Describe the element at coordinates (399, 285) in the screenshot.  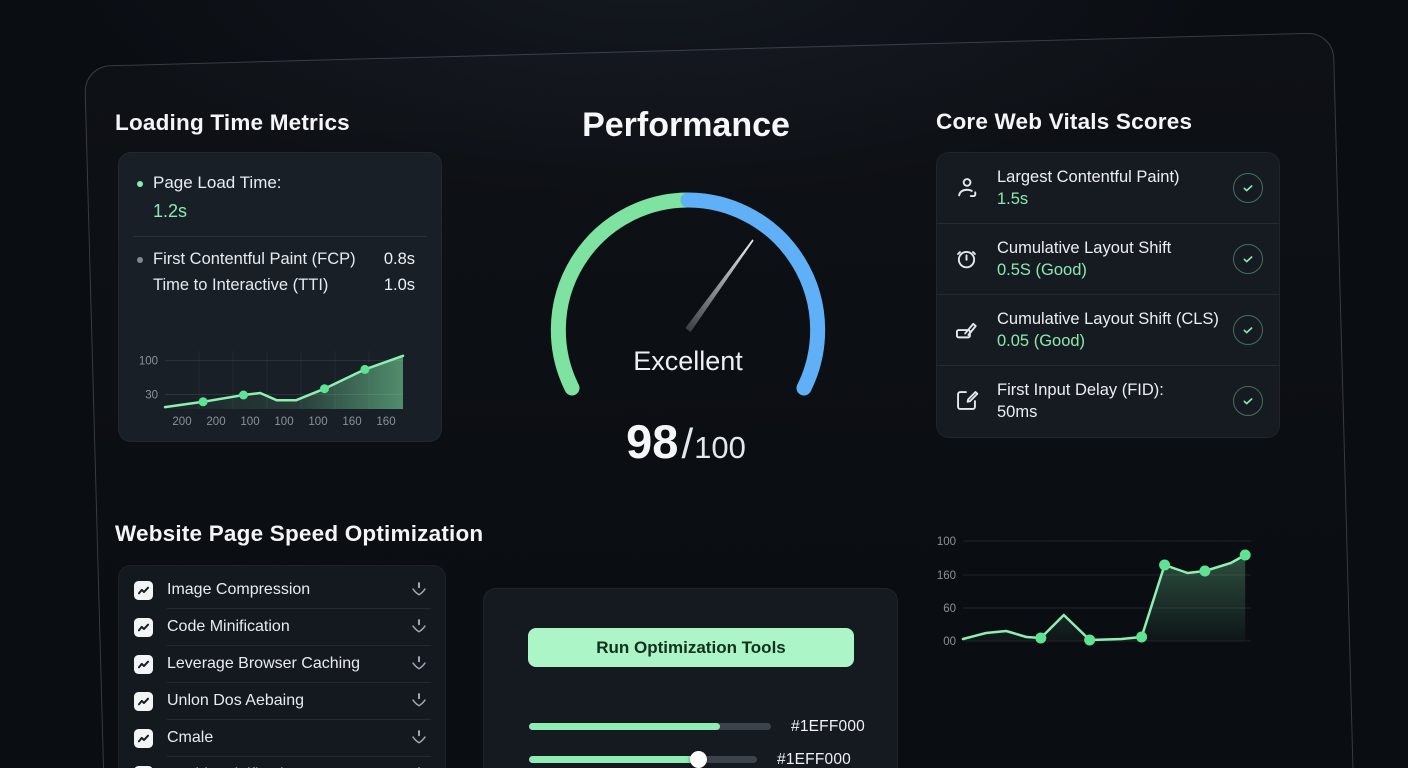
I see `tti-value: 1.0s` at that location.